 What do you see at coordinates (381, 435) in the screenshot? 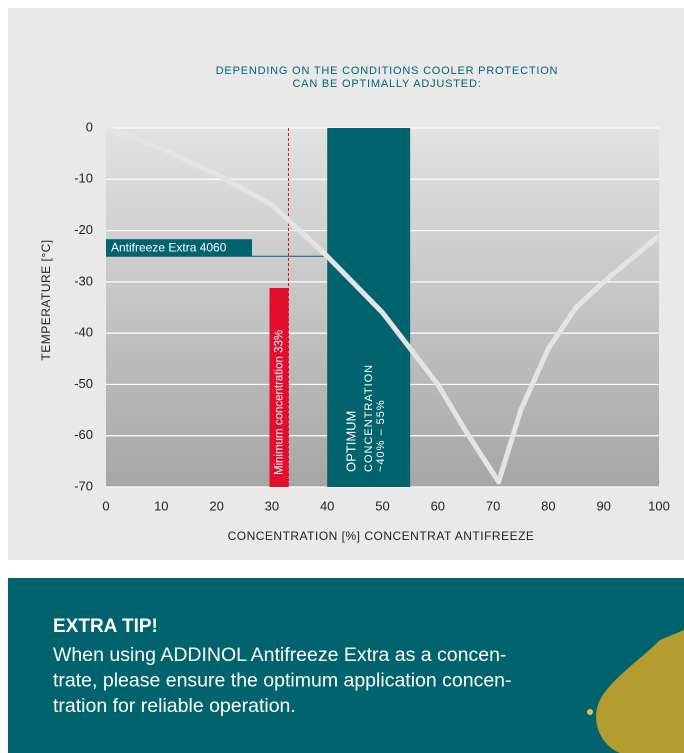
I see `optimum-label: ~40% – 55%` at bounding box center [381, 435].